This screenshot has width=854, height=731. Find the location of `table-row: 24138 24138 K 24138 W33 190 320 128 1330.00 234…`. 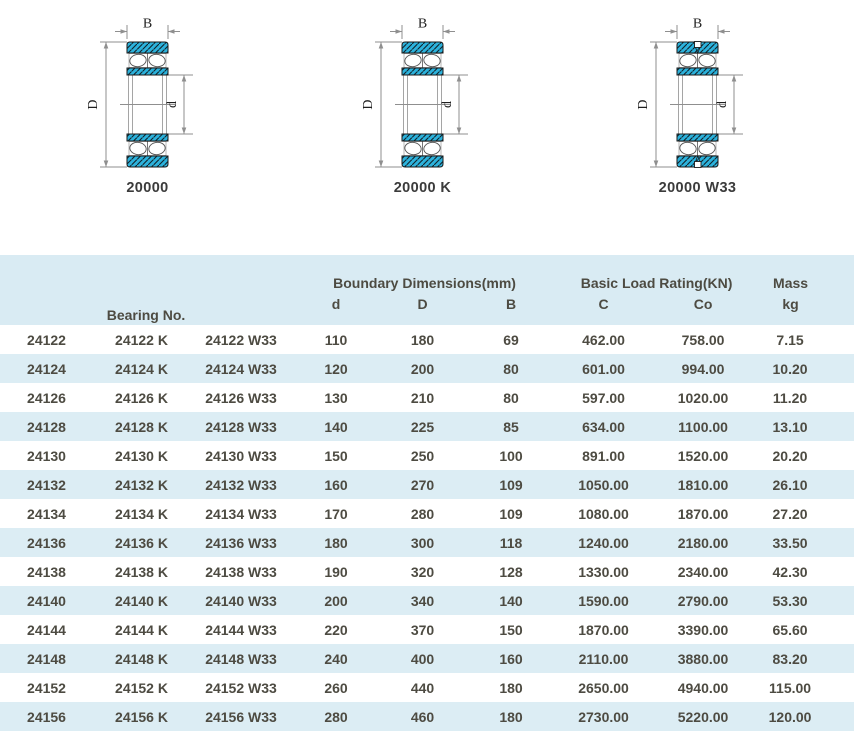

table-row: 24138 24138 K 24138 W33 190 320 128 1330.00 234… is located at coordinates (427, 571).